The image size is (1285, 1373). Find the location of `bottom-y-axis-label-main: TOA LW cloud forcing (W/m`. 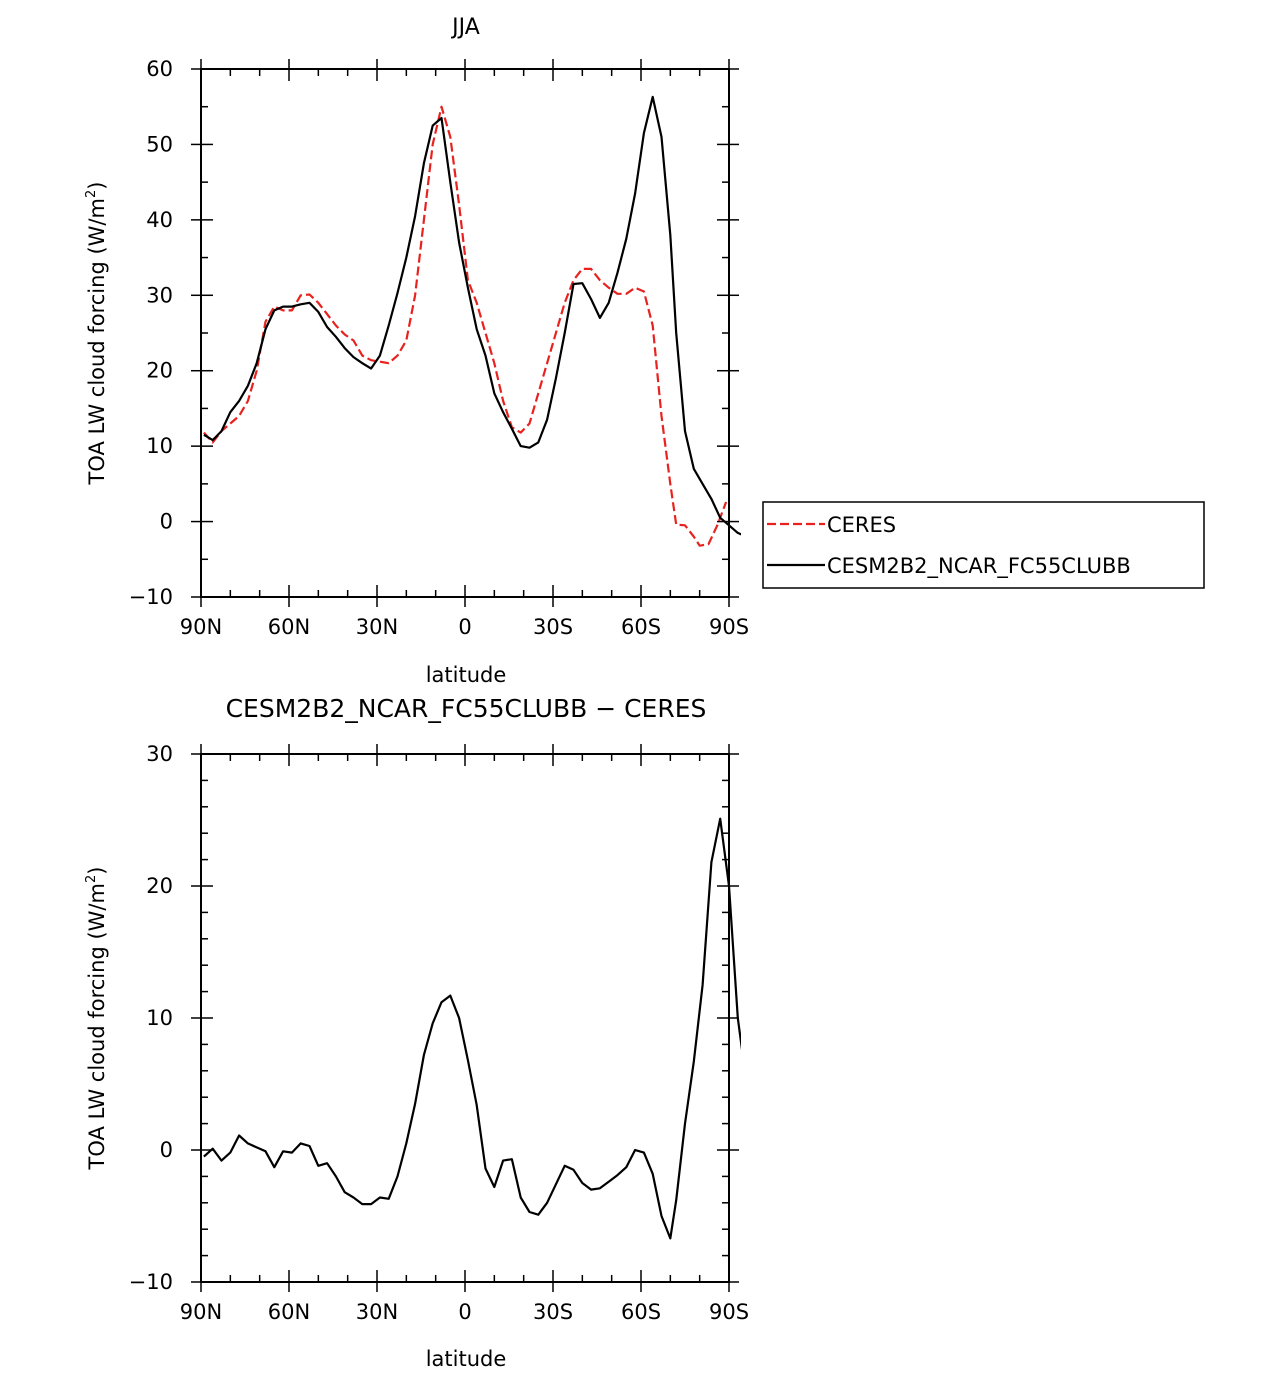

bottom-y-axis-label-main: TOA LW cloud forcing (W/m is located at coordinates (97, 1026).